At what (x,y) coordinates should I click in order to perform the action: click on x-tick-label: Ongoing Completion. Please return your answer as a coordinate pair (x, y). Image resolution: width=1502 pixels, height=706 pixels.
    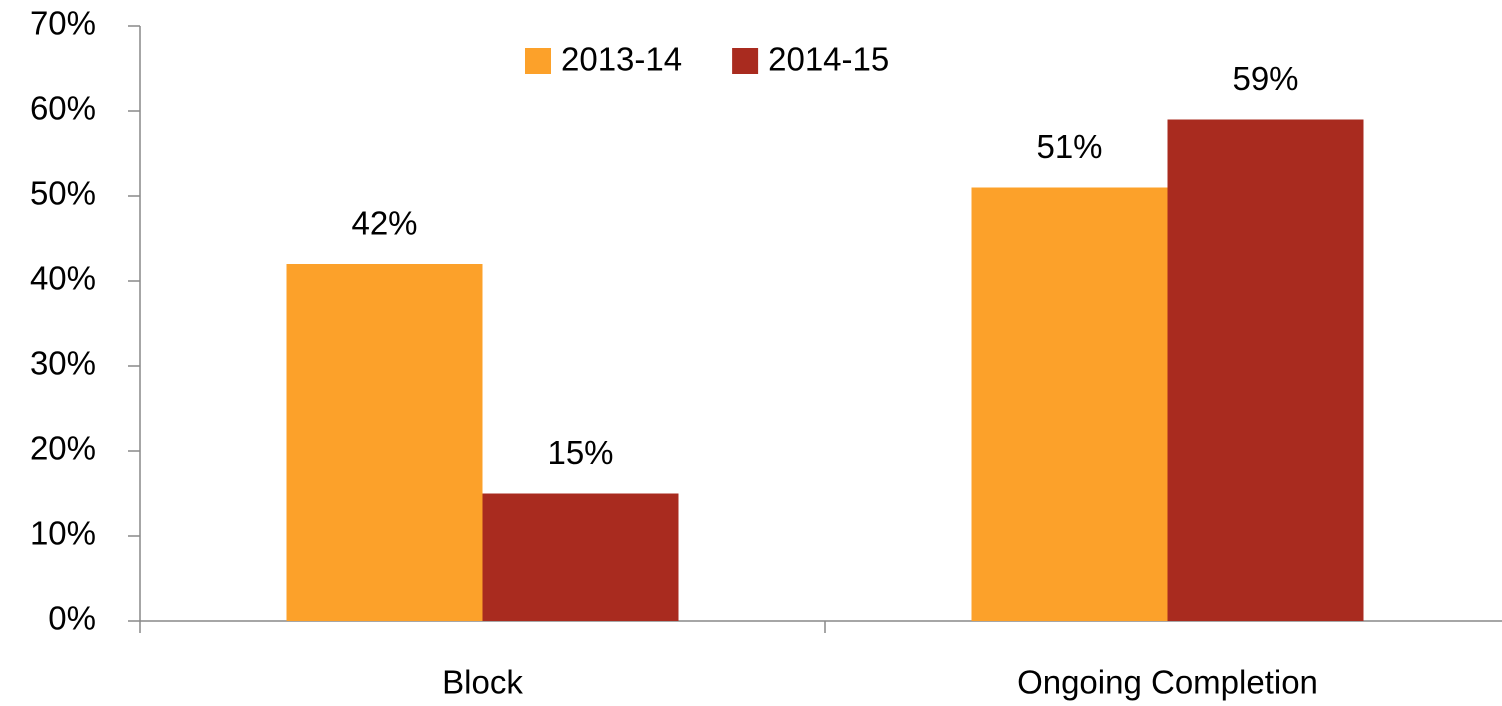
    Looking at the image, I should click on (1167, 682).